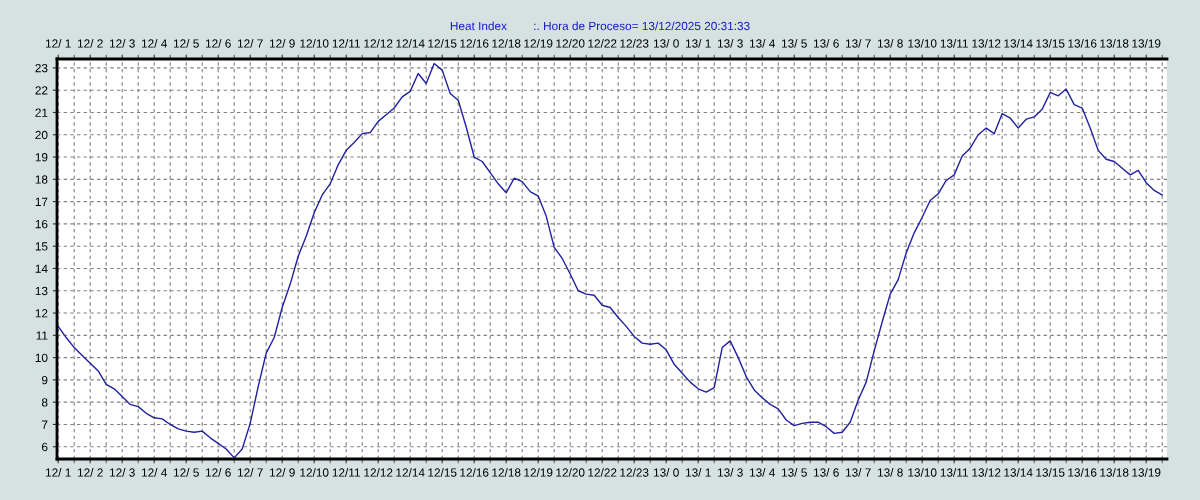 The width and height of the screenshot is (1200, 500). I want to click on x-tick-label: 13/ 5, so click(794, 472).